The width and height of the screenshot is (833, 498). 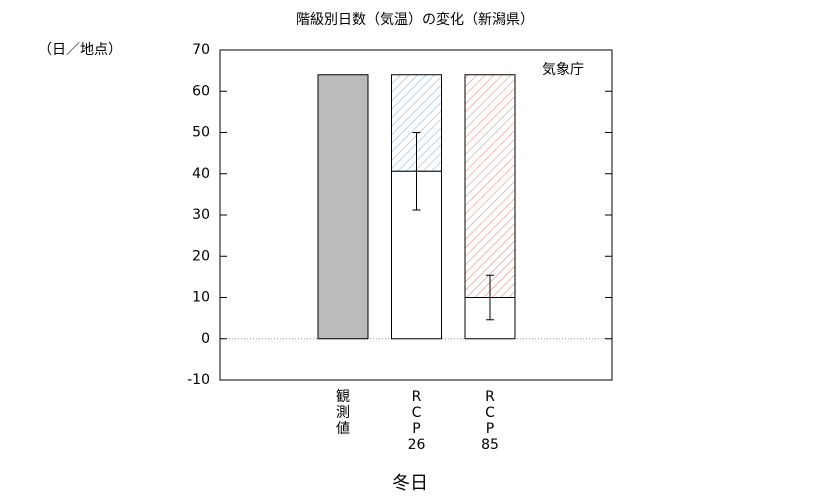 What do you see at coordinates (198, 380) in the screenshot?
I see `y-tick-label: -10` at bounding box center [198, 380].